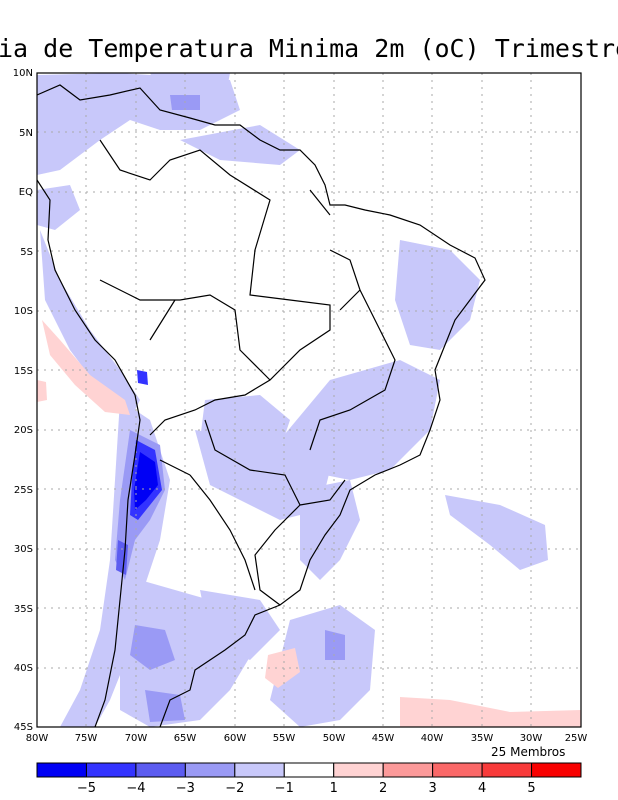 This screenshot has height=800, width=618. What do you see at coordinates (122, 557) in the screenshot?
I see `anomaly-region-dark-south-chile` at bounding box center [122, 557].